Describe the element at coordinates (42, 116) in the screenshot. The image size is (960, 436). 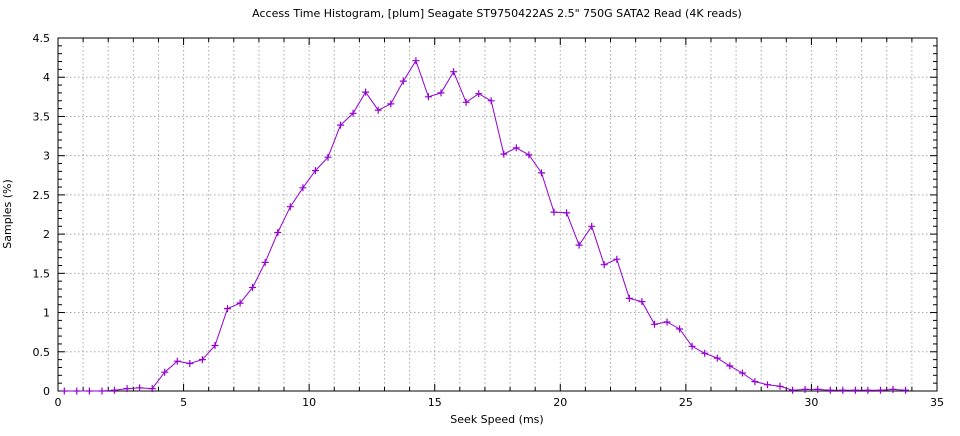
I see `y-tick-label: 3.5` at that location.